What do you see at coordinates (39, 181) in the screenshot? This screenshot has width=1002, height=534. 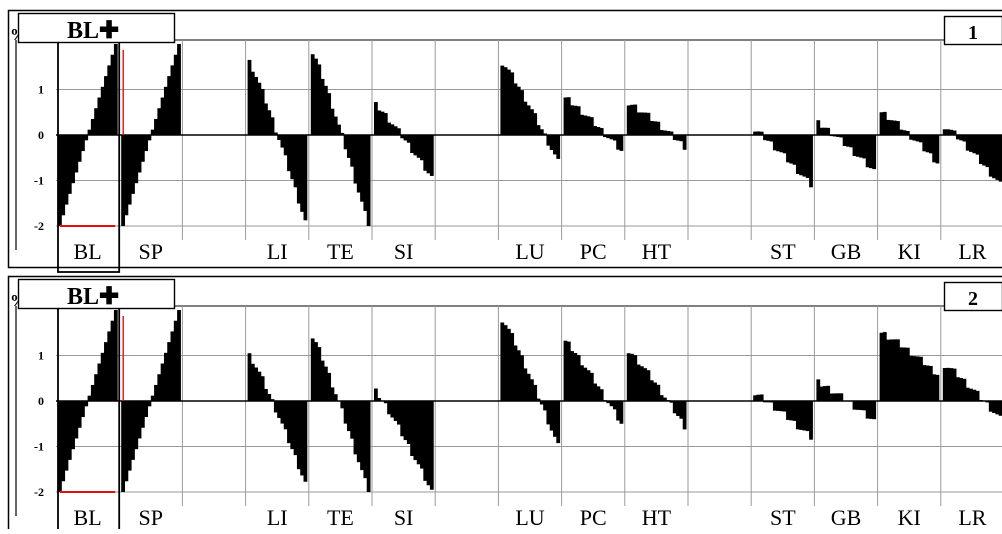 I see `y-tick-label: -1` at bounding box center [39, 181].